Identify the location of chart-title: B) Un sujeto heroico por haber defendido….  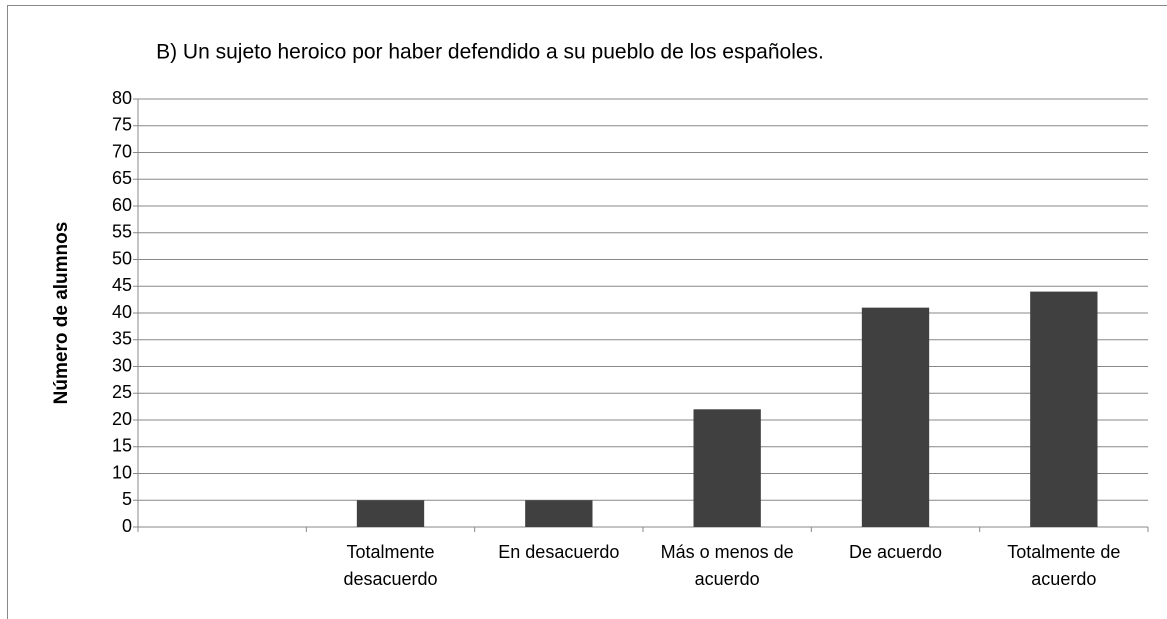
(490, 52).